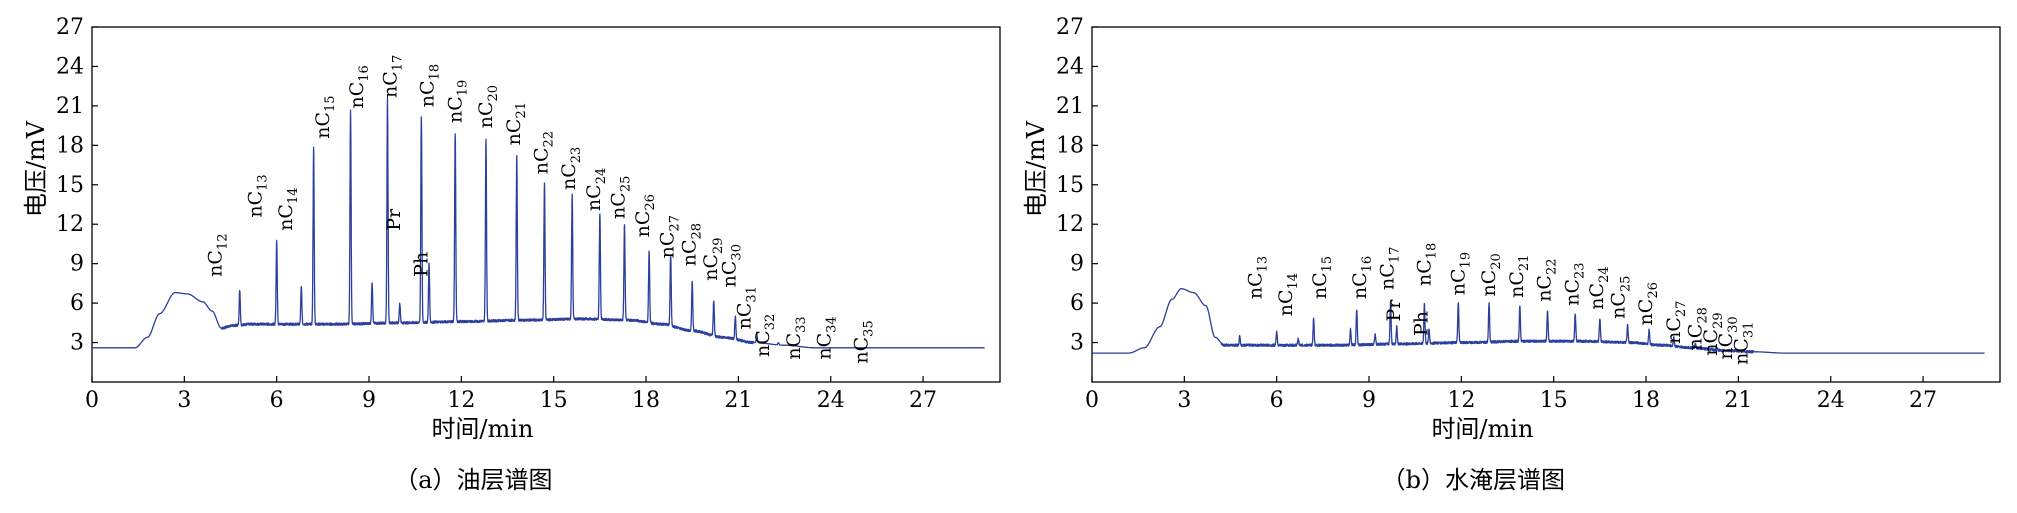 This screenshot has height=513, width=2017. I want to click on chromatogram-trace, so click(1538, 320).